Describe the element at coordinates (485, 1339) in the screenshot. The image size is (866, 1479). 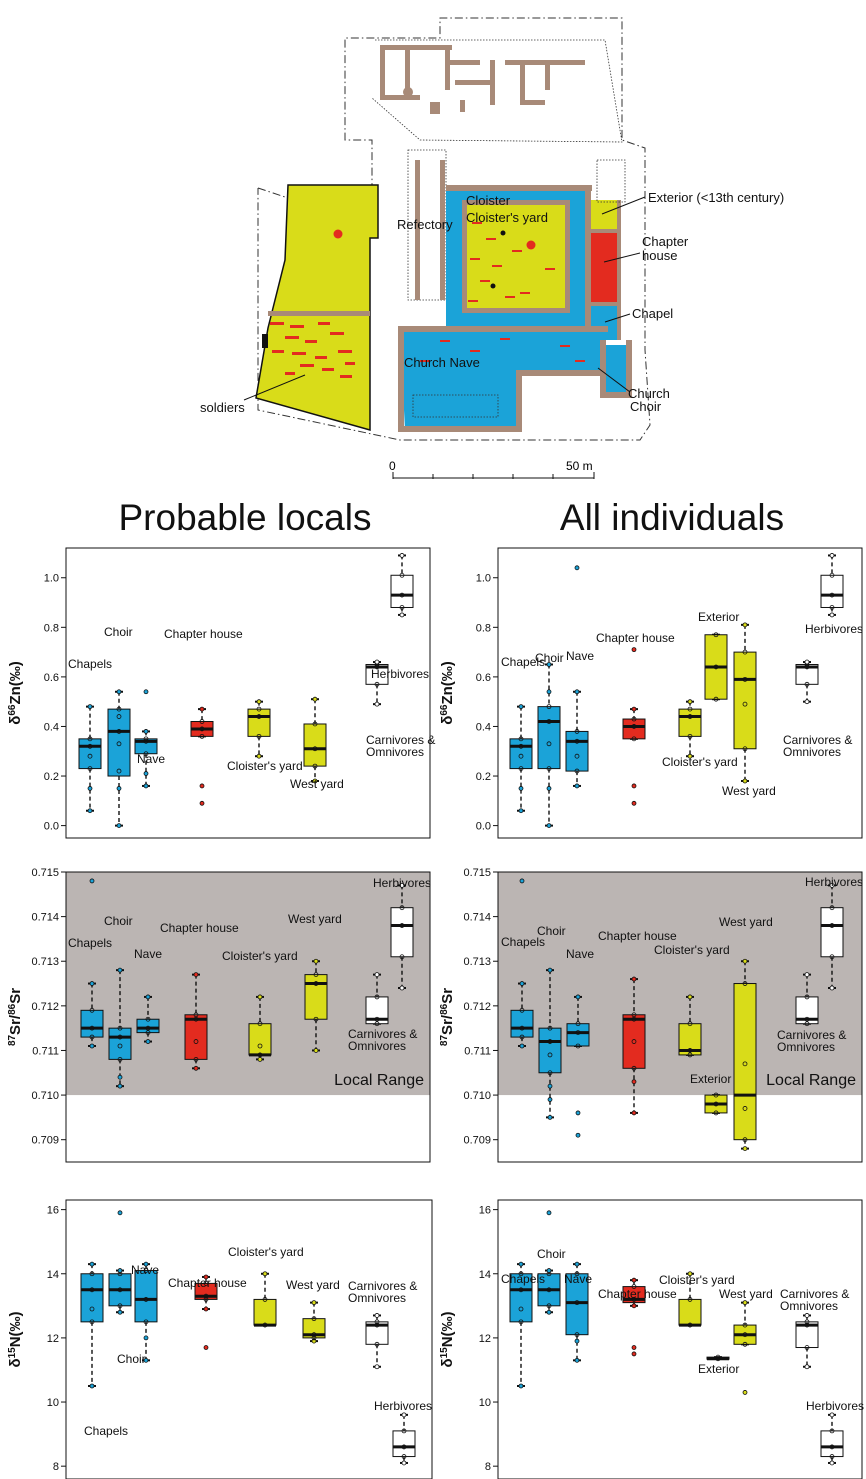
I see `y-tick-label: 12` at that location.